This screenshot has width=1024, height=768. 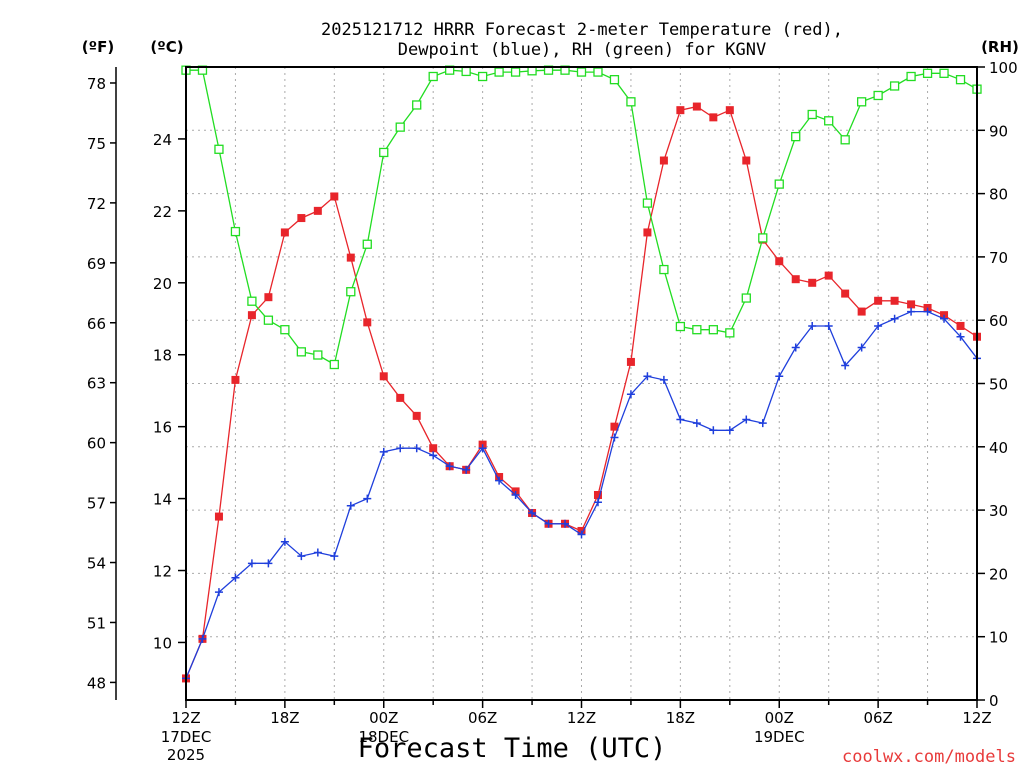 I want to click on rh-unit-label: (RH), so click(x=1000, y=47).